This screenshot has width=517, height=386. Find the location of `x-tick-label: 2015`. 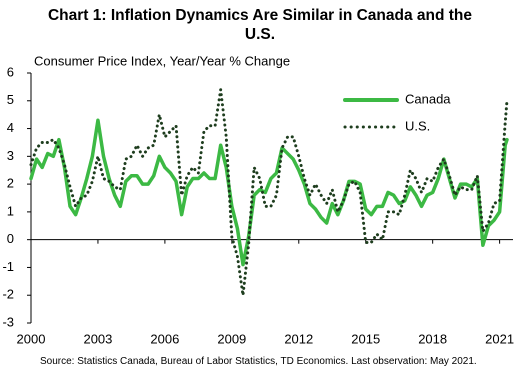

x-tick-label: 2015 is located at coordinates (365, 338).